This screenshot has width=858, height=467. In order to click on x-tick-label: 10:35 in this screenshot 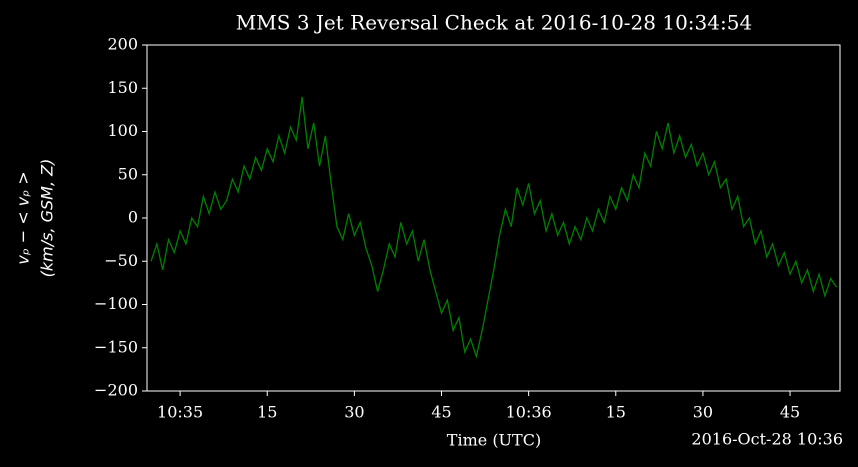, I will do `click(180, 412)`.